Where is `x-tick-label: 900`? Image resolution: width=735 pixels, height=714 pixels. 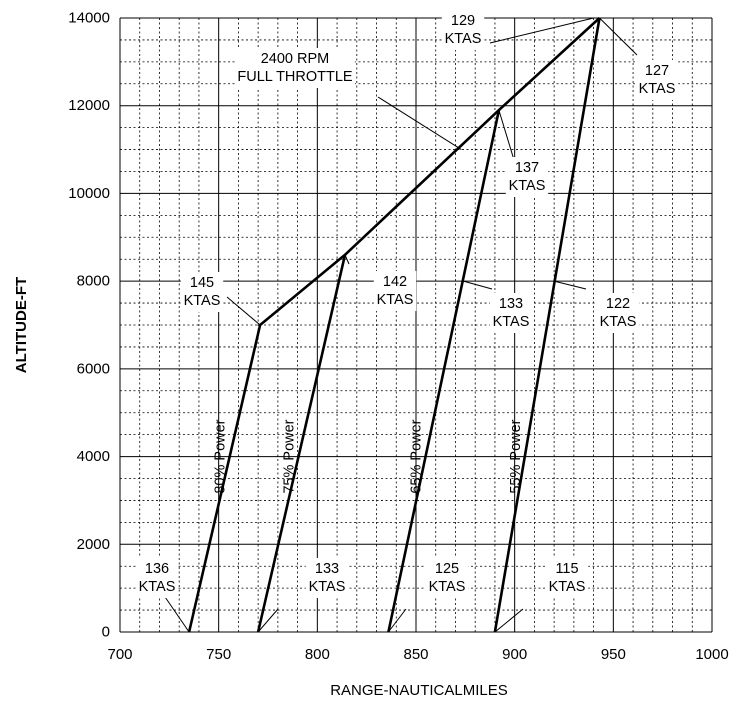
x-tick-label: 900 is located at coordinates (514, 654).